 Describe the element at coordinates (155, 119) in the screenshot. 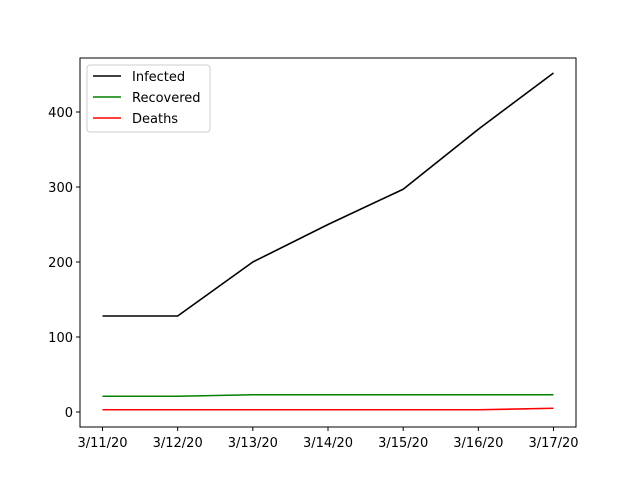

I see `legend-label-deaths: Deaths` at that location.